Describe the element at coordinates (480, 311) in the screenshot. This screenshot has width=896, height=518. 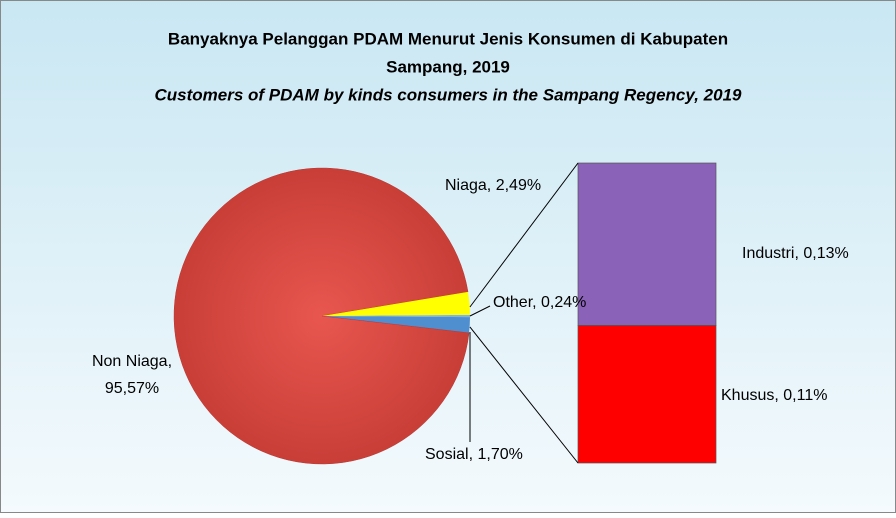
I see `leader-line` at that location.